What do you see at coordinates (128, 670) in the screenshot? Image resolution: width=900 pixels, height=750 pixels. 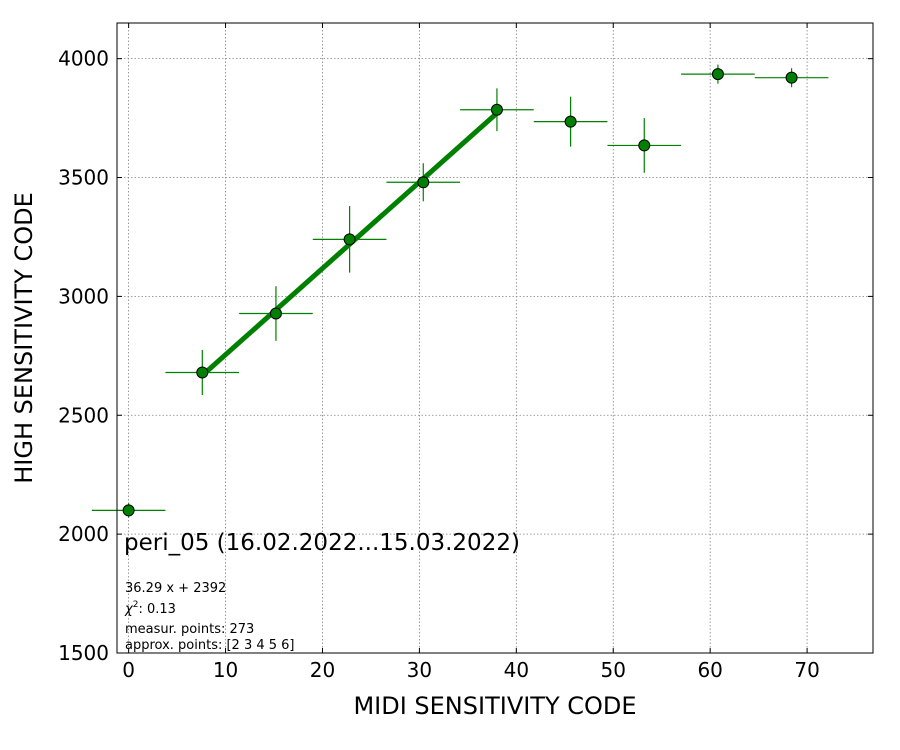 I see `x-tick-label: 0` at bounding box center [128, 670].